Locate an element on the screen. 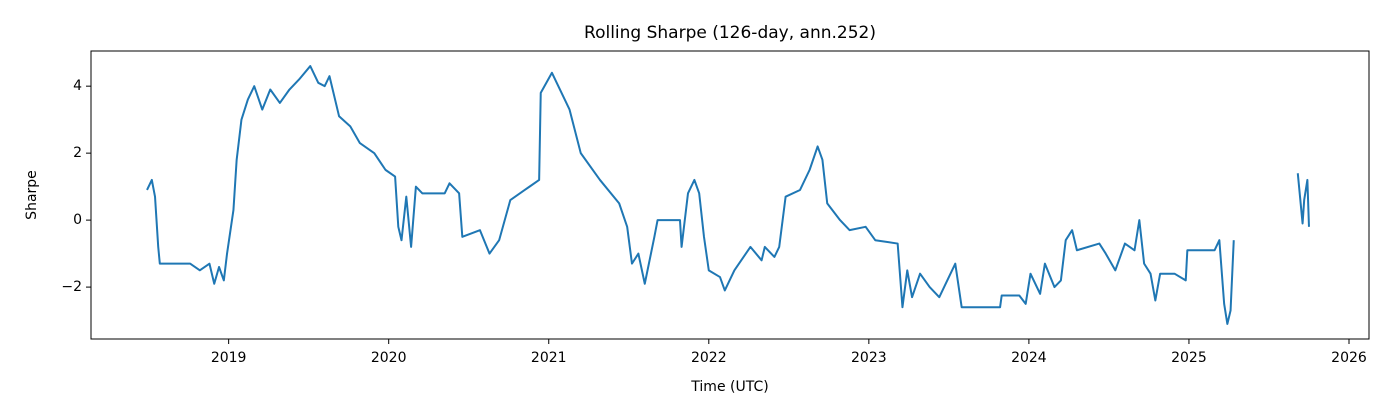  x-tick-label: 2024 is located at coordinates (1029, 358).